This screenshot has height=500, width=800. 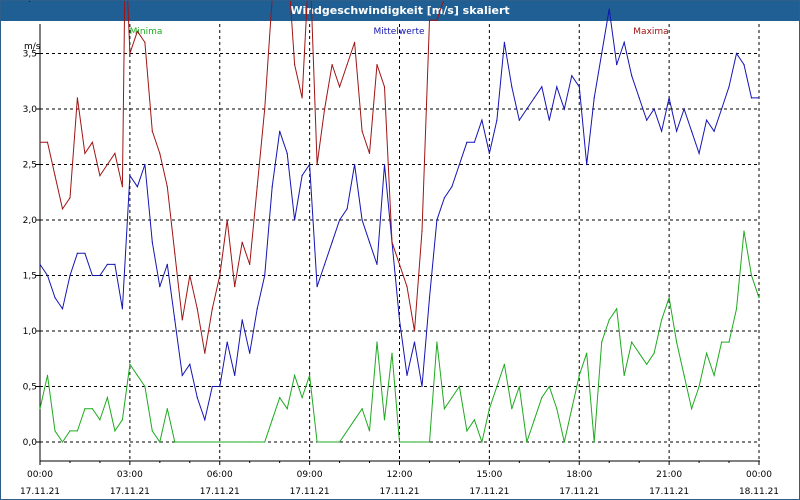 What do you see at coordinates (30, 110) in the screenshot?
I see `y-tick-label: 3,0` at bounding box center [30, 110].